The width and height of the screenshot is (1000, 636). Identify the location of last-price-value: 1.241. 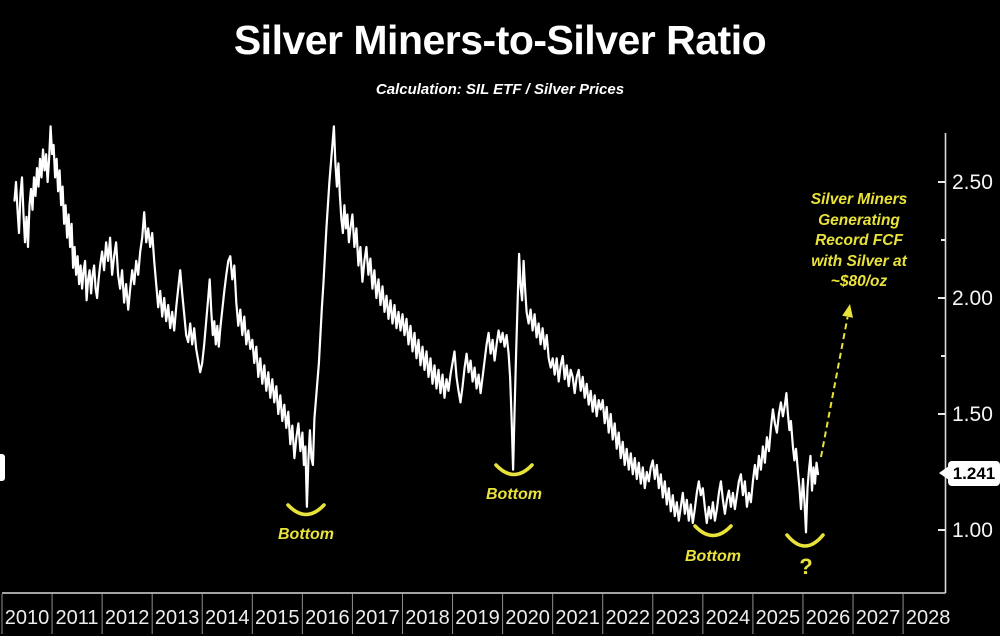
(974, 473).